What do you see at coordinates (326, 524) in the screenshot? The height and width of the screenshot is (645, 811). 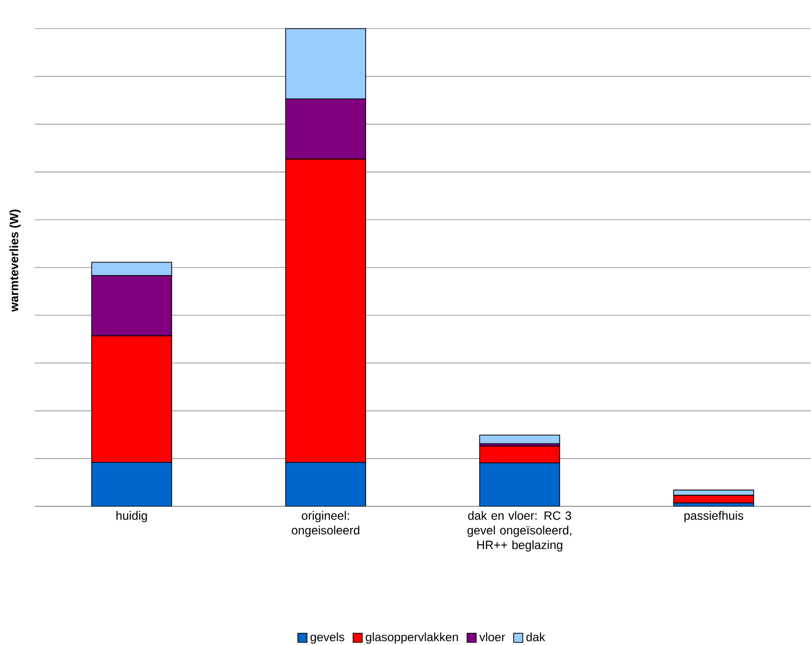 I see `x-tick-label: origineel: ongeisoleerd` at bounding box center [326, 524].